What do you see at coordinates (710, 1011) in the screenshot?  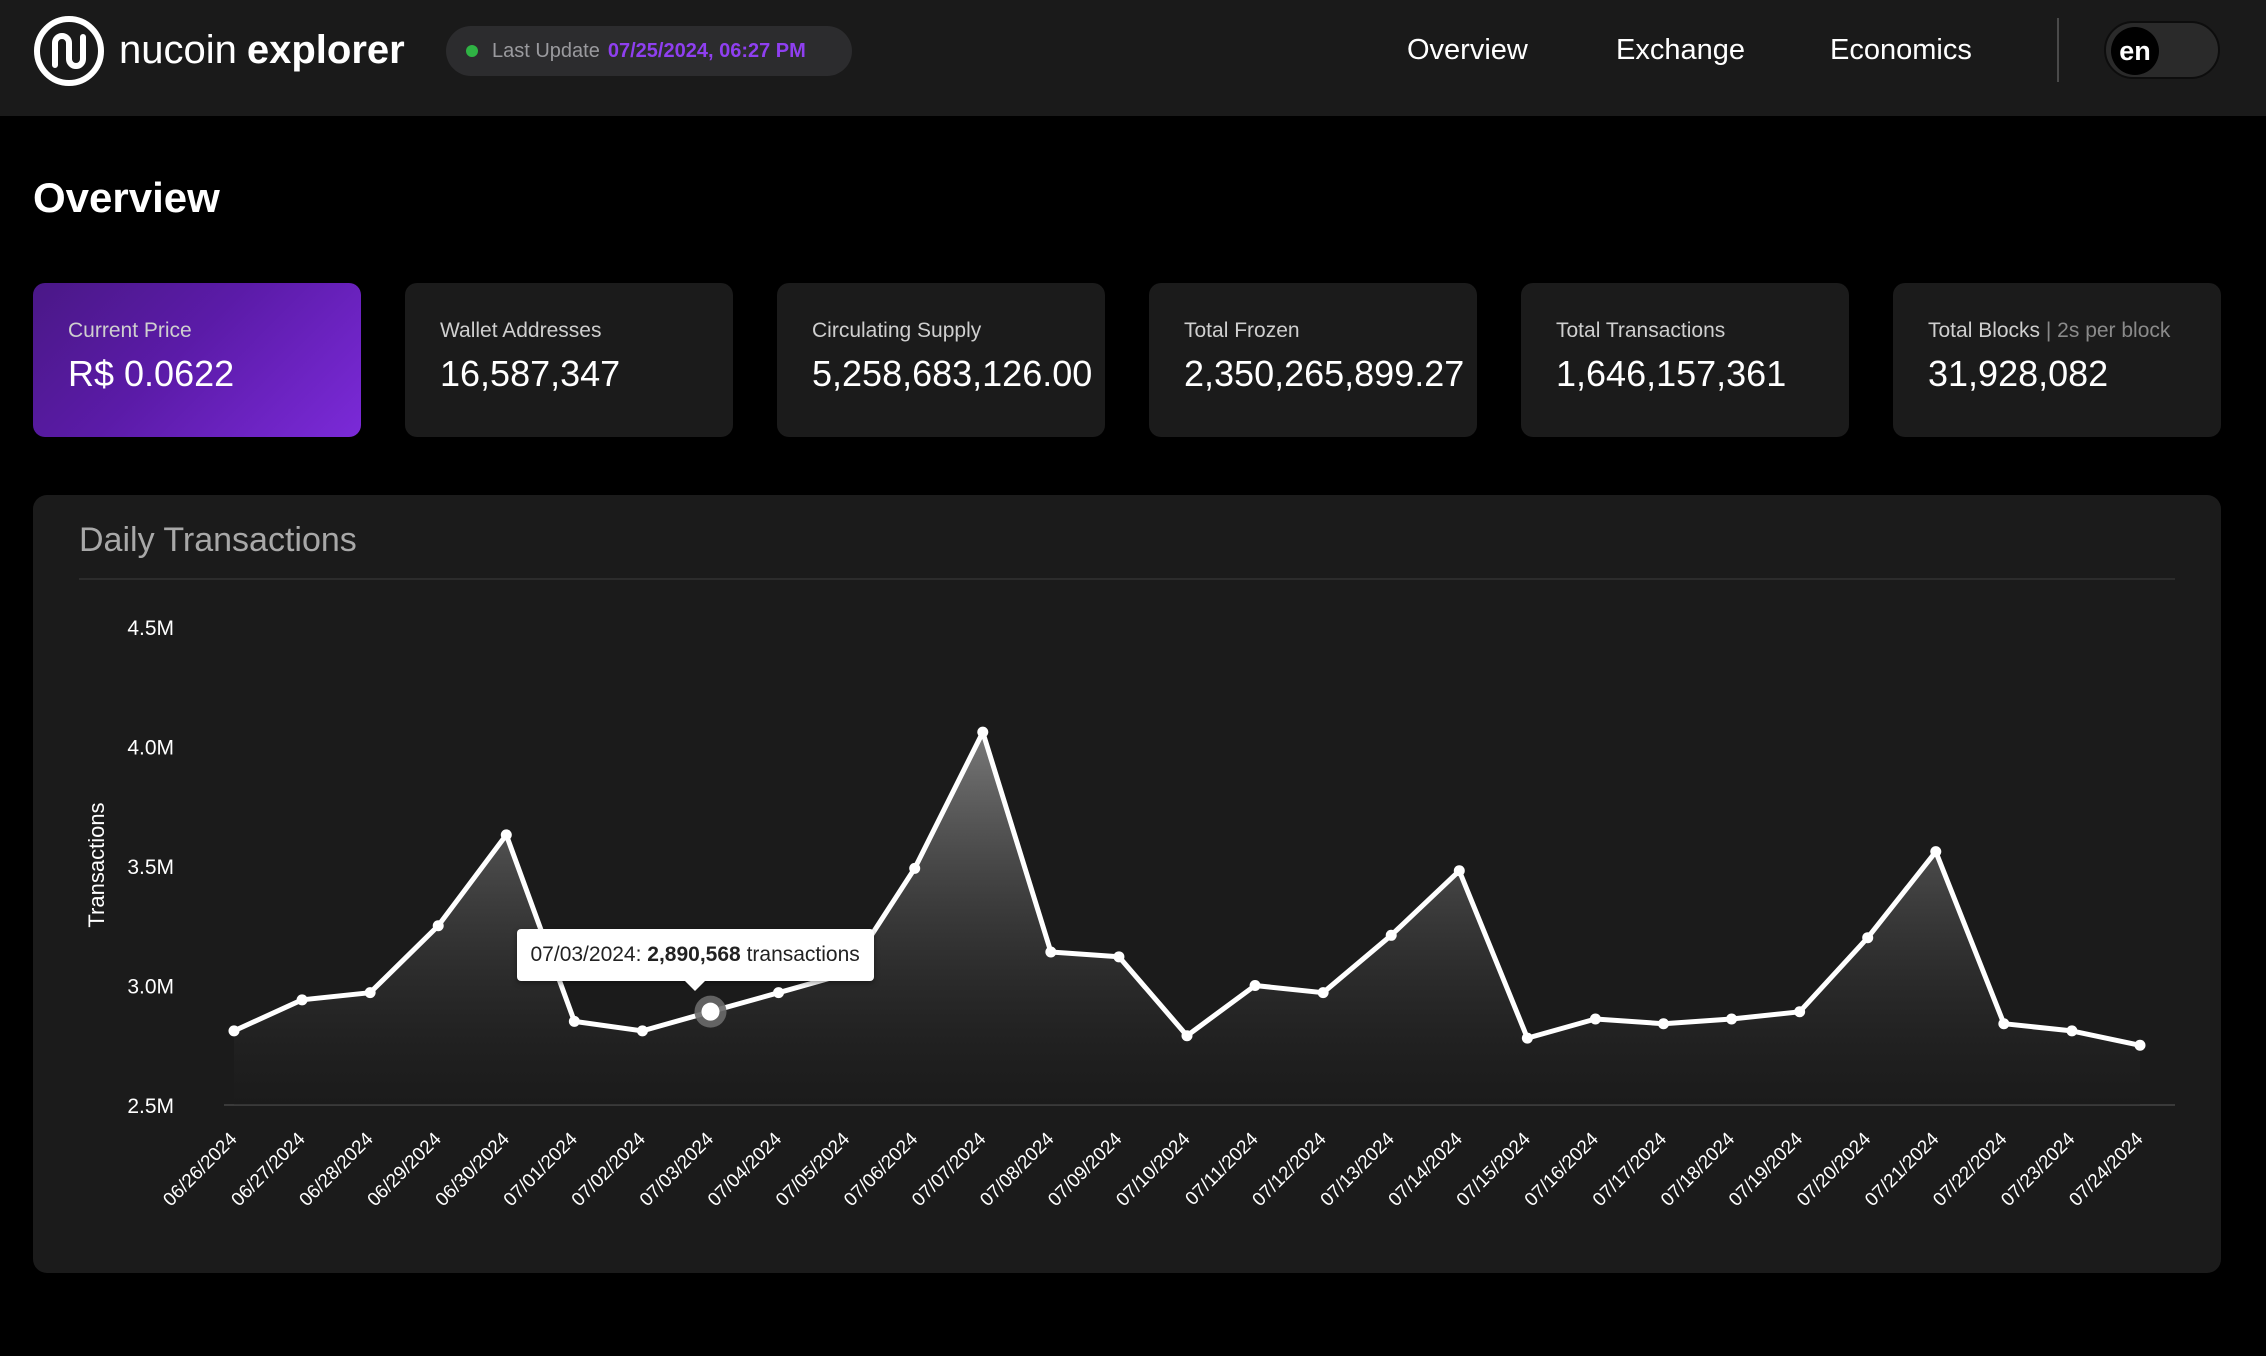 I see `data-point-highlighted` at bounding box center [710, 1011].